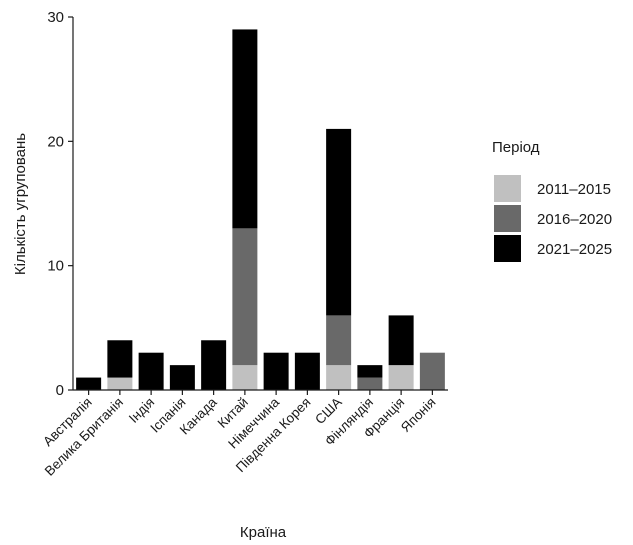 The image size is (633, 545). I want to click on legend-items: 2011–2015 2016–2020 2021–2025, so click(553, 218).